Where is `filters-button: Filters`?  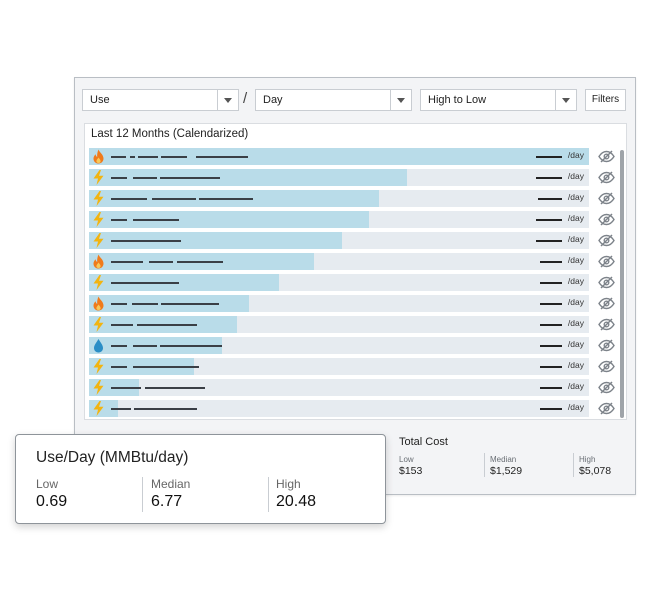 filters-button: Filters is located at coordinates (605, 100).